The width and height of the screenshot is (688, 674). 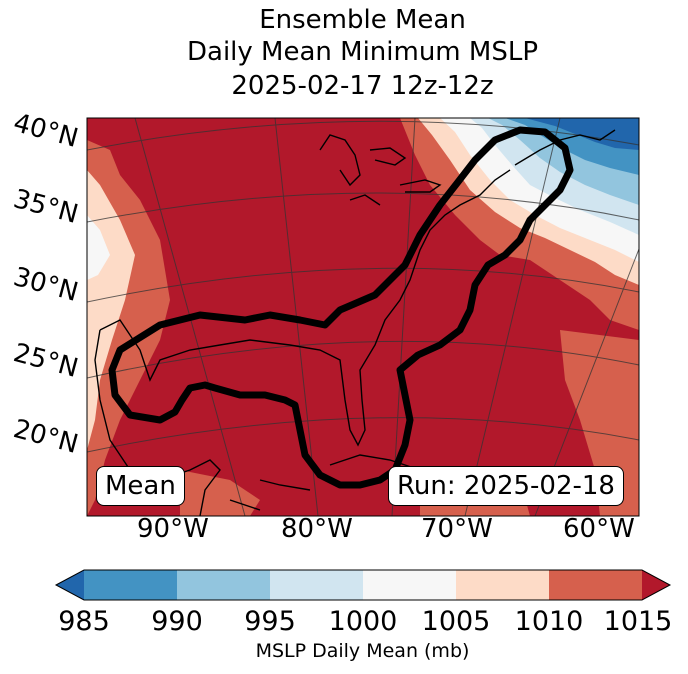 What do you see at coordinates (270, 621) in the screenshot?
I see `colorbar-tick-995: 995` at bounding box center [270, 621].